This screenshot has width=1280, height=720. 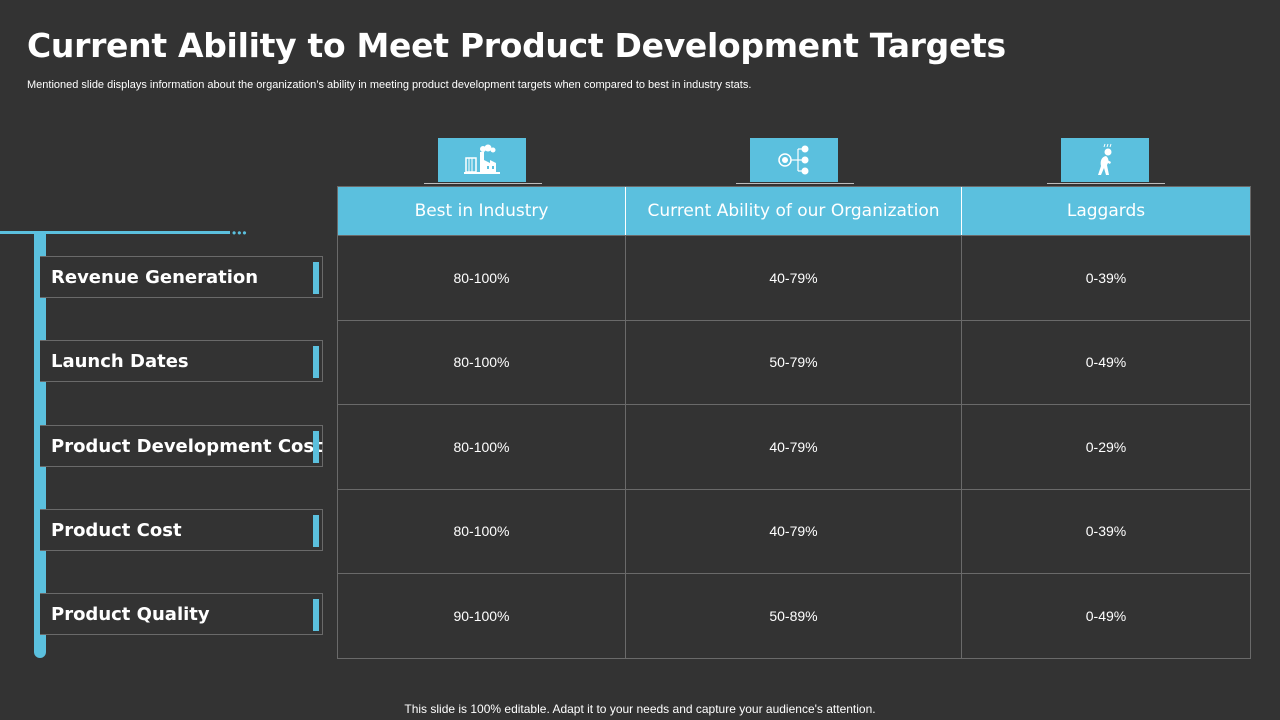 I want to click on category-label: Product Quality, so click(x=130, y=614).